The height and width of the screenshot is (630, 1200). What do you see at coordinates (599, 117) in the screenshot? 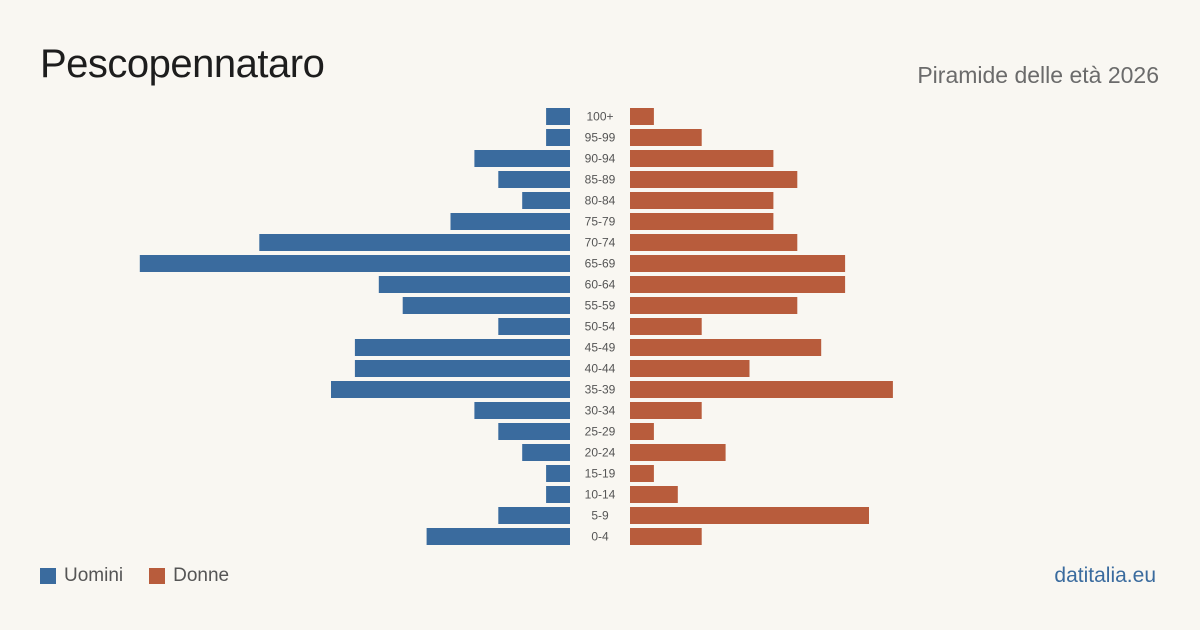
I see `age-label-100plus: 100+` at bounding box center [599, 117].